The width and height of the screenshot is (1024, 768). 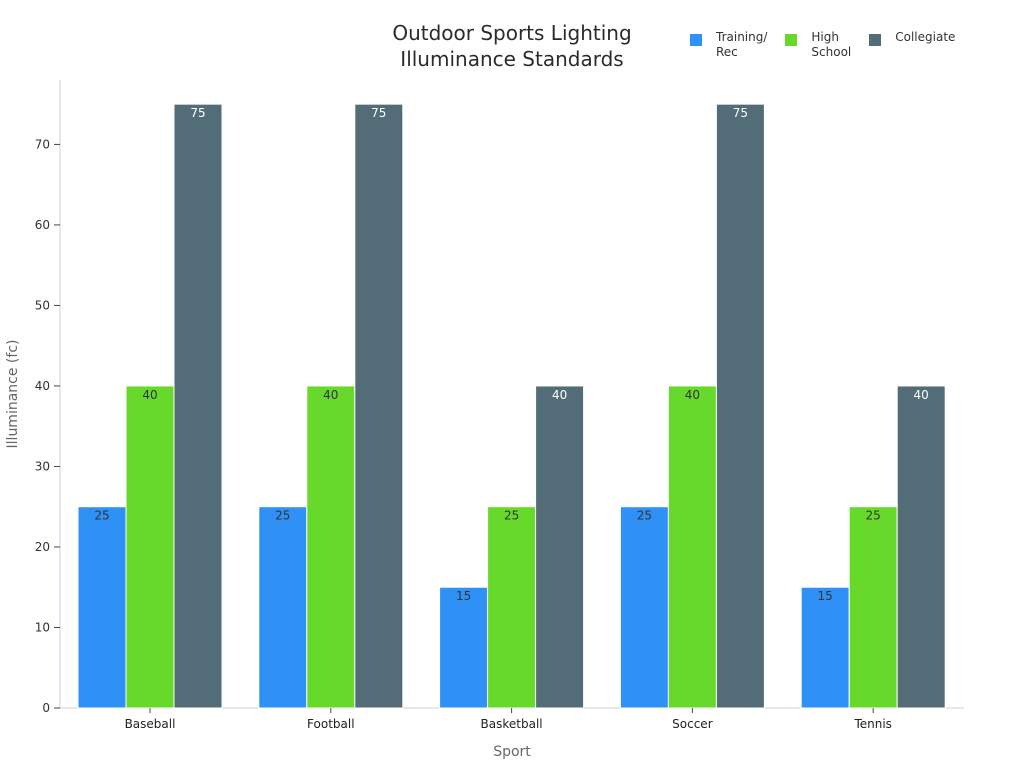 What do you see at coordinates (331, 724) in the screenshot?
I see `x-tick-label: Football` at bounding box center [331, 724].